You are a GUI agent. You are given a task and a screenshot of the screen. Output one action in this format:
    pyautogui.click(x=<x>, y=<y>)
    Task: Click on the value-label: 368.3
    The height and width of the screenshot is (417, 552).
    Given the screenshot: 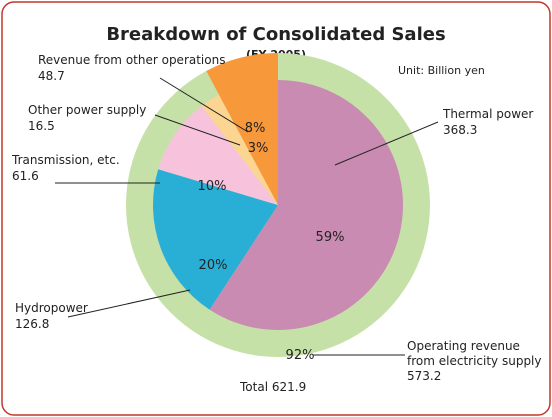 What is the action you would take?
    pyautogui.click(x=460, y=130)
    